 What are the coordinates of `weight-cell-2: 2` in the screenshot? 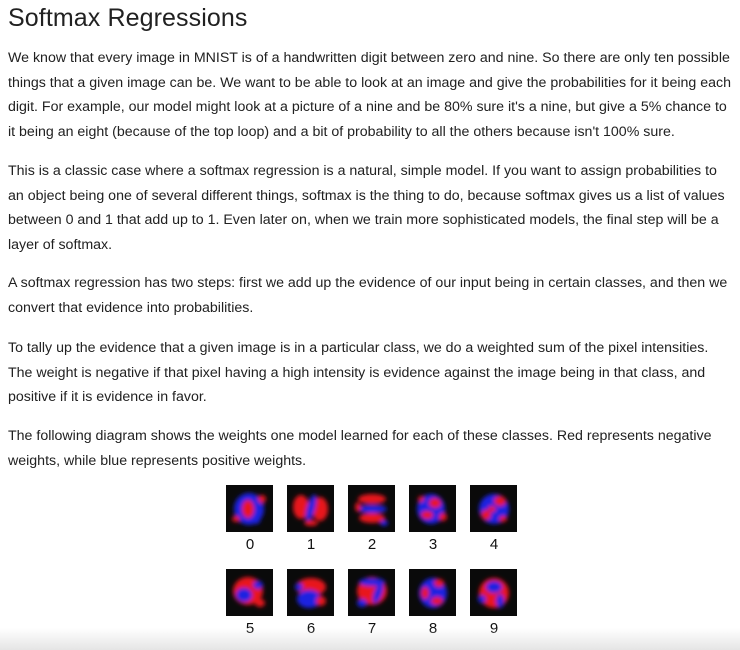 It's located at (372, 520).